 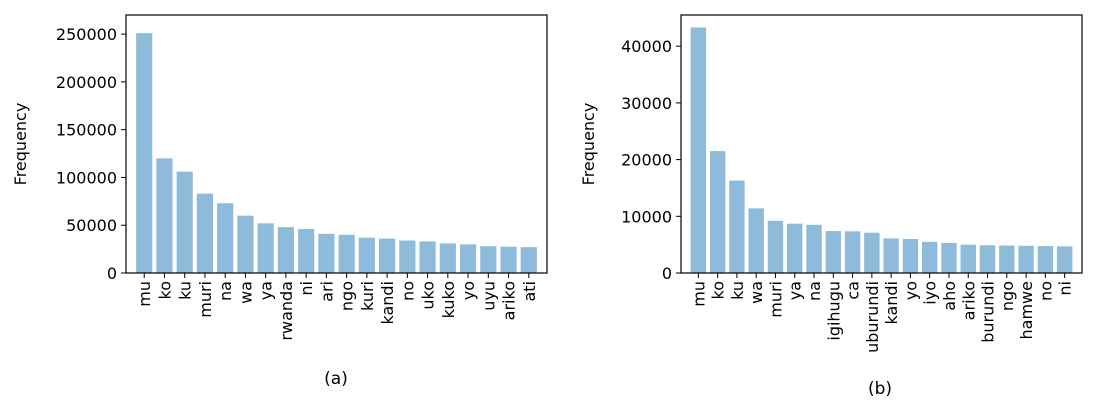 What do you see at coordinates (488, 296) in the screenshot?
I see `x-tick-label: uyu` at bounding box center [488, 296].